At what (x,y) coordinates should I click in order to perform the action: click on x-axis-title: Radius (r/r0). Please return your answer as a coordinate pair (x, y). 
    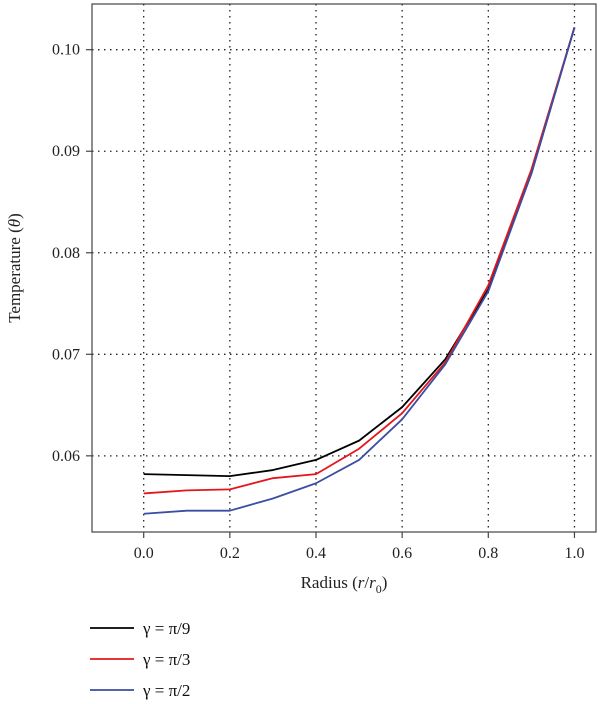
    Looking at the image, I should click on (344, 584).